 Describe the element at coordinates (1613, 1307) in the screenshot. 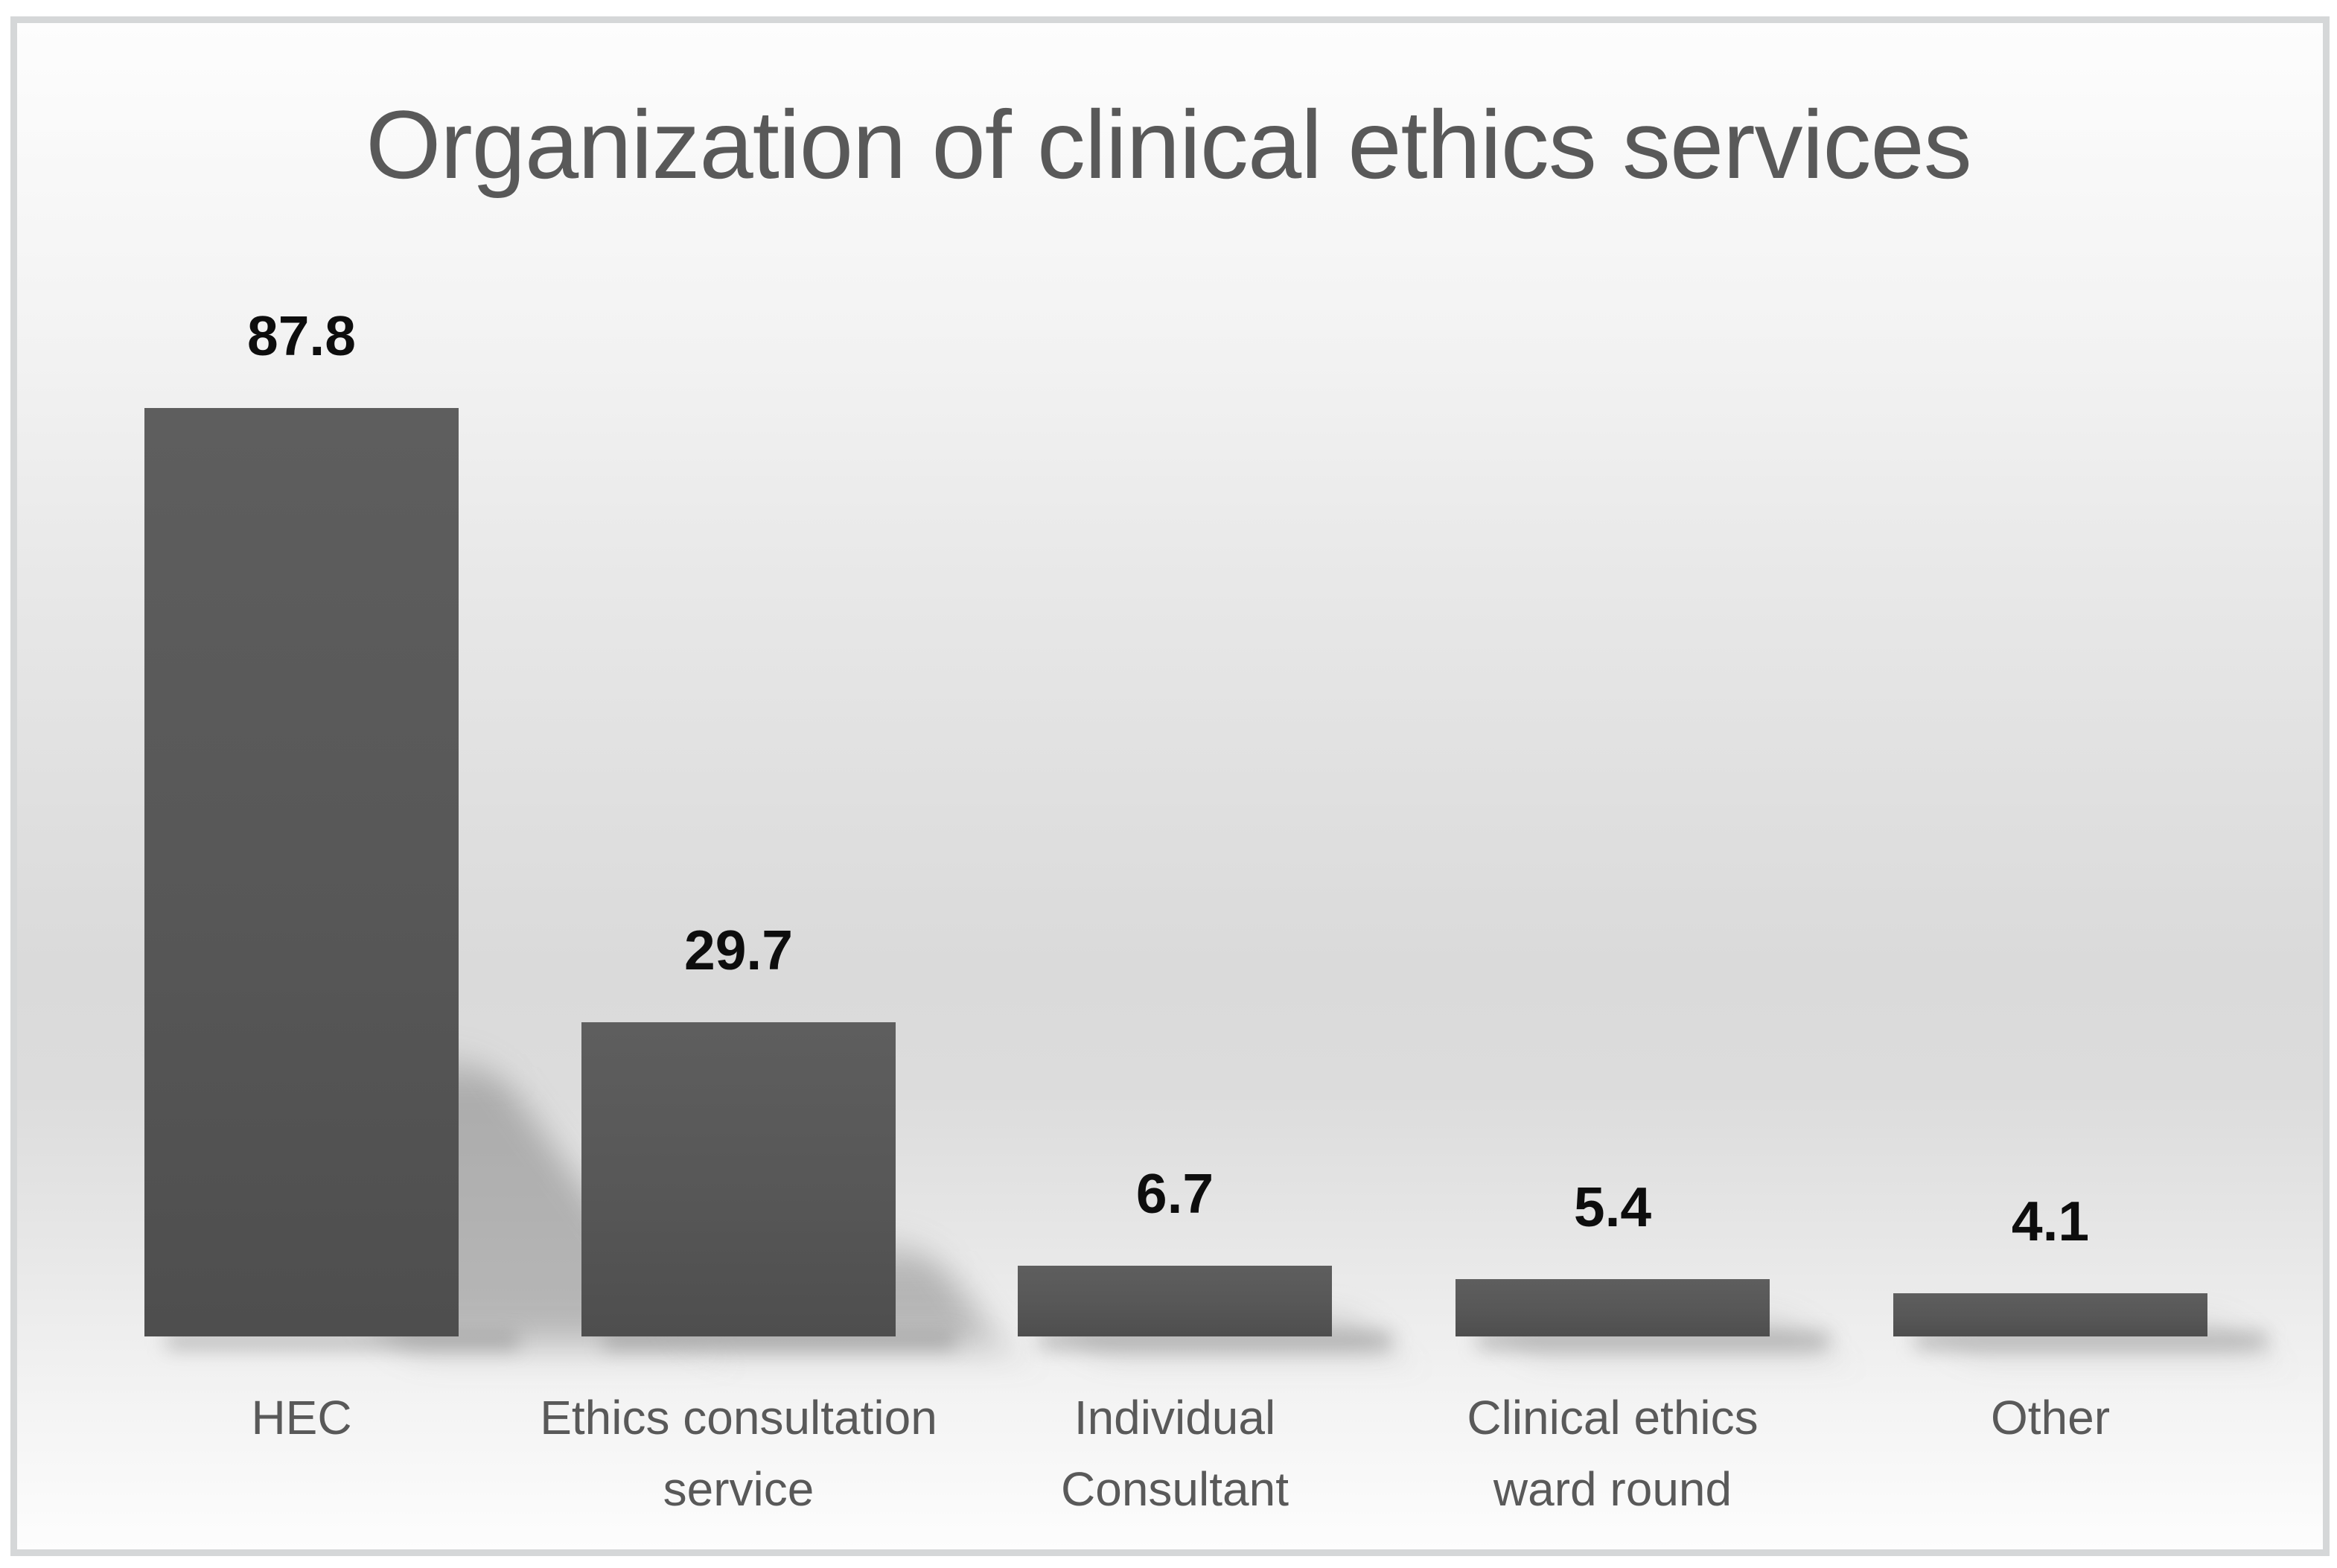

I see `bar-clinical-ethics-ward-round` at that location.